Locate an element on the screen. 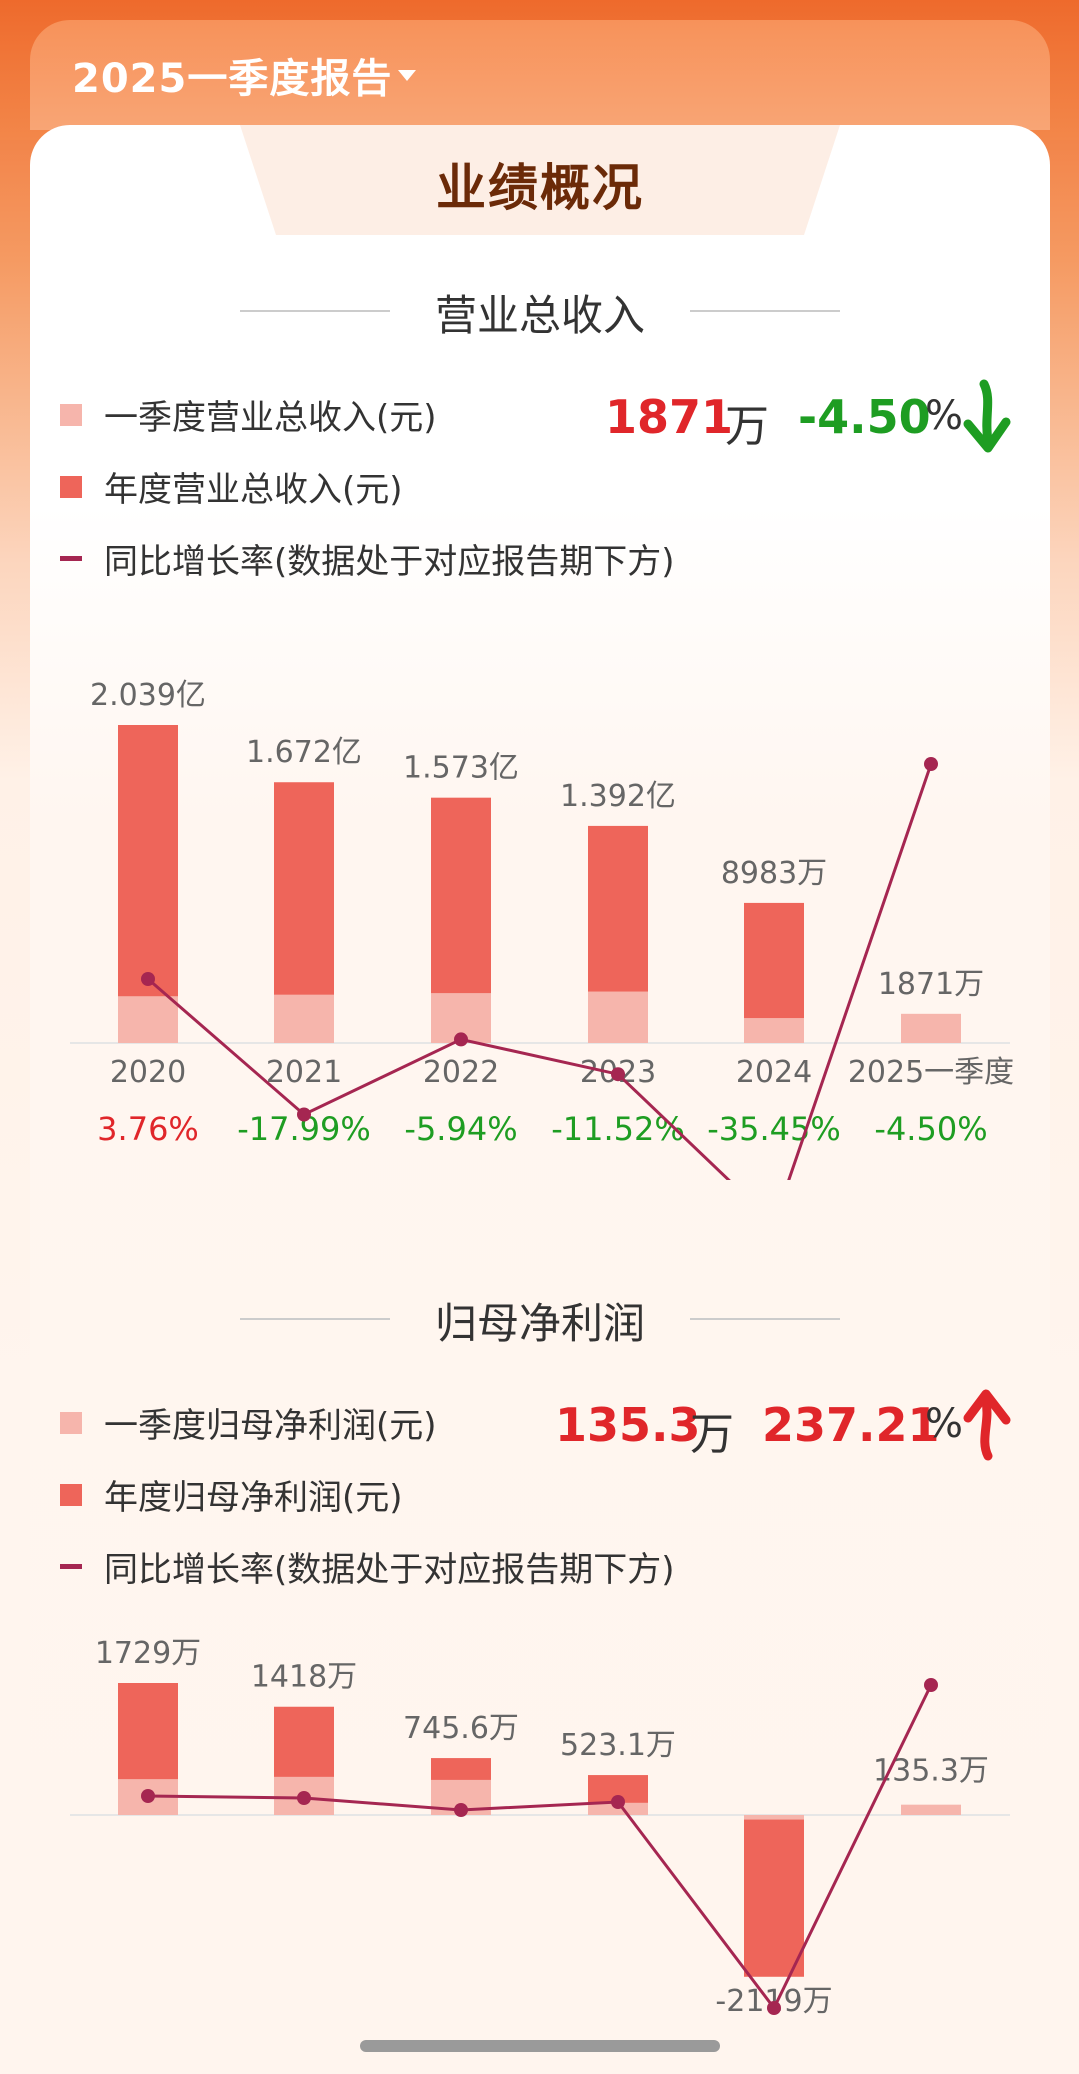  legend-revenue-growth: 同比增长率(数据处于对应报告期下方) is located at coordinates (367, 558).